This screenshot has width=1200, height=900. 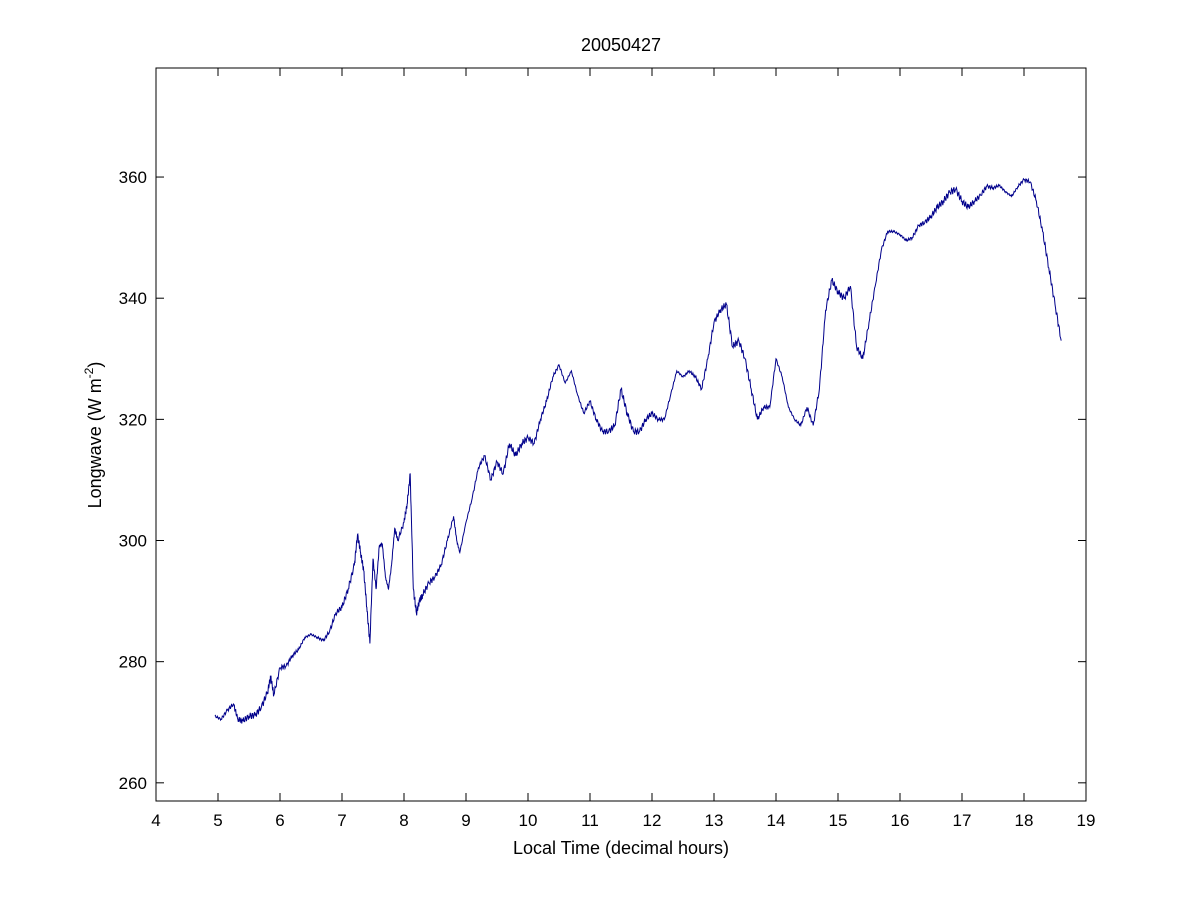 What do you see at coordinates (528, 820) in the screenshot?
I see `x-tick-label: 10` at bounding box center [528, 820].